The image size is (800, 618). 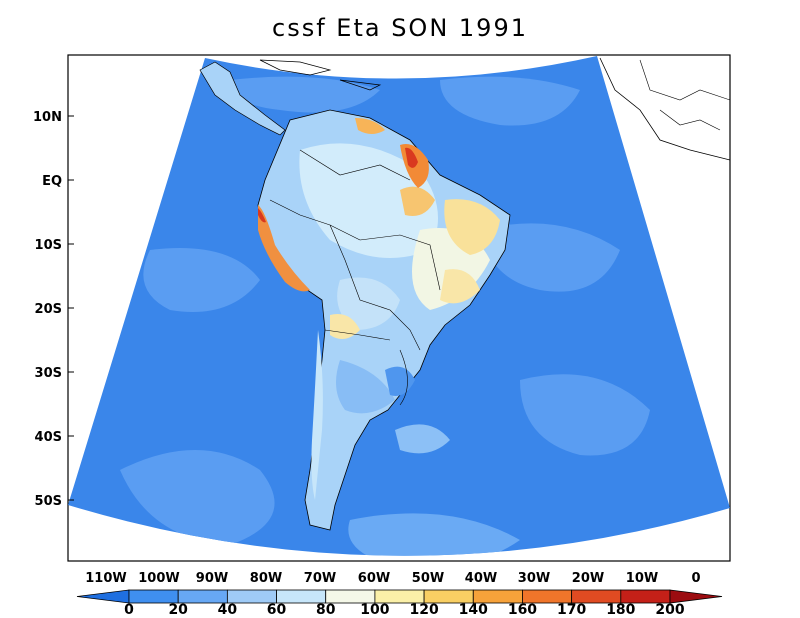 I want to click on colorbar-label: 40, so click(x=228, y=610).